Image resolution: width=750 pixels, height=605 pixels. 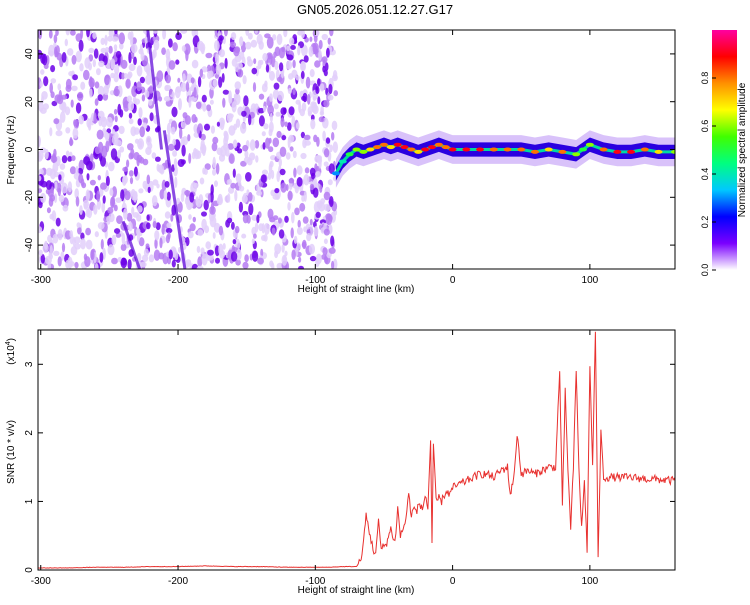 What do you see at coordinates (705, 222) in the screenshot?
I see `colorbar-tick-label: 0.2` at bounding box center [705, 222].